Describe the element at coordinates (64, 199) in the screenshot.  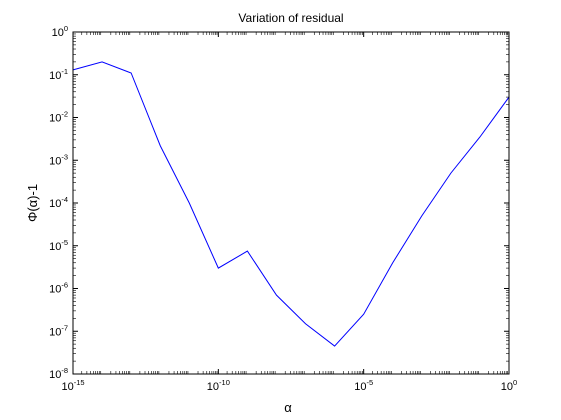
I see `y-tick-label-exponent: -4` at that location.